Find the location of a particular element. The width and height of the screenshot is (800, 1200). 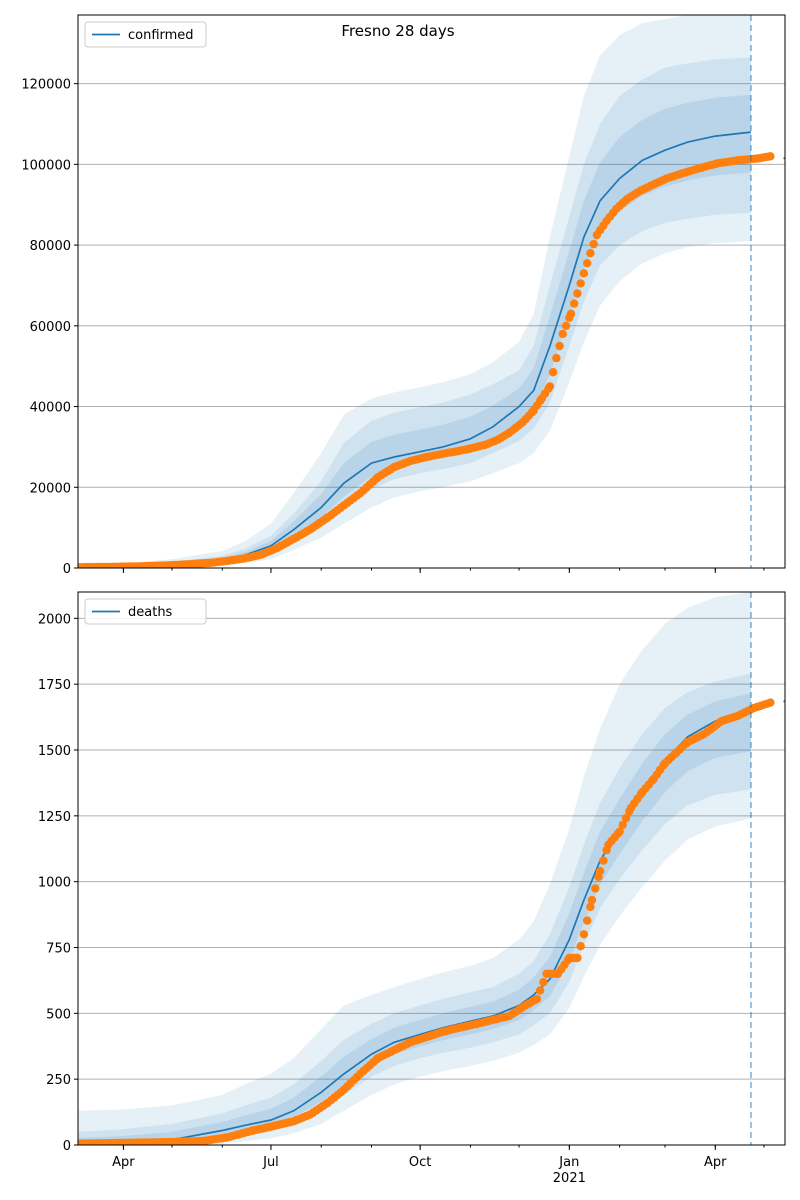

figure-title: Fresno 28 days is located at coordinates (397, 31).